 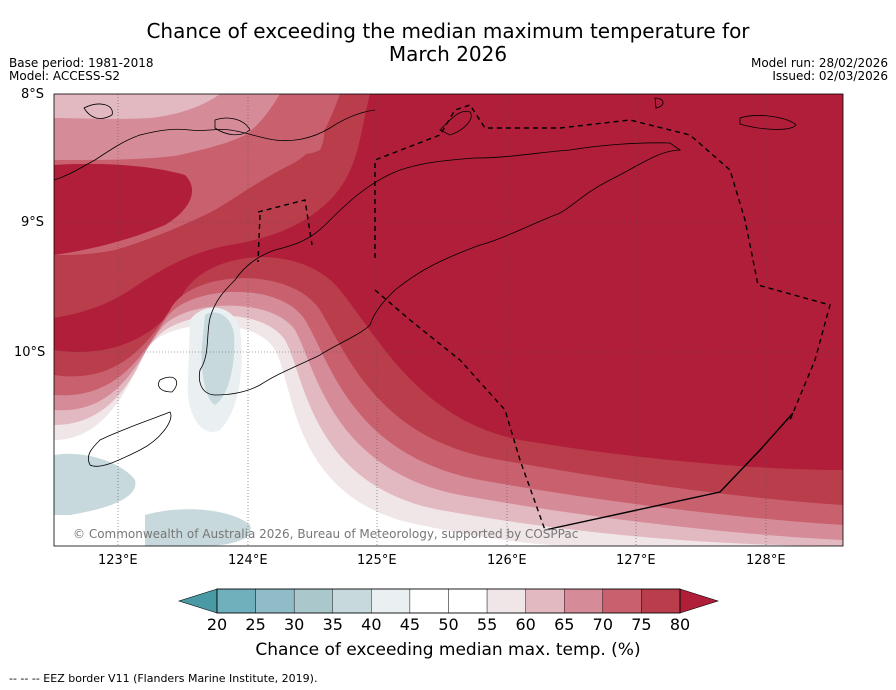 I want to click on meta-right: Model run: 28/02/2026 Issued: 02/03/2026, so click(x=819, y=70).